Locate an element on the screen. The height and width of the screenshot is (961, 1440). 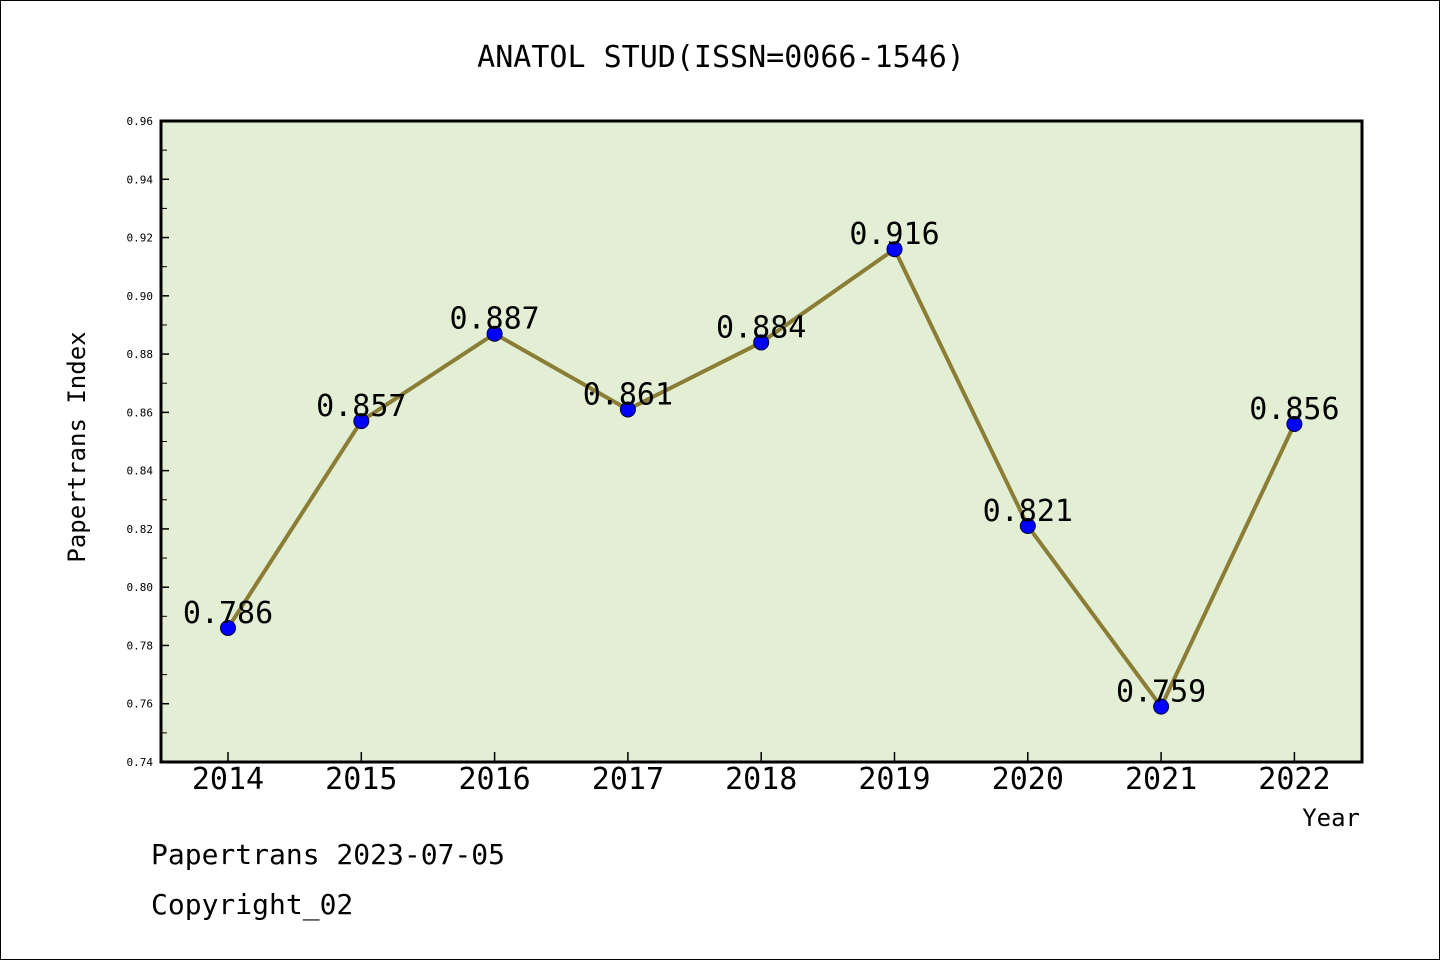
x-tick-label: 2020 is located at coordinates (1028, 779).